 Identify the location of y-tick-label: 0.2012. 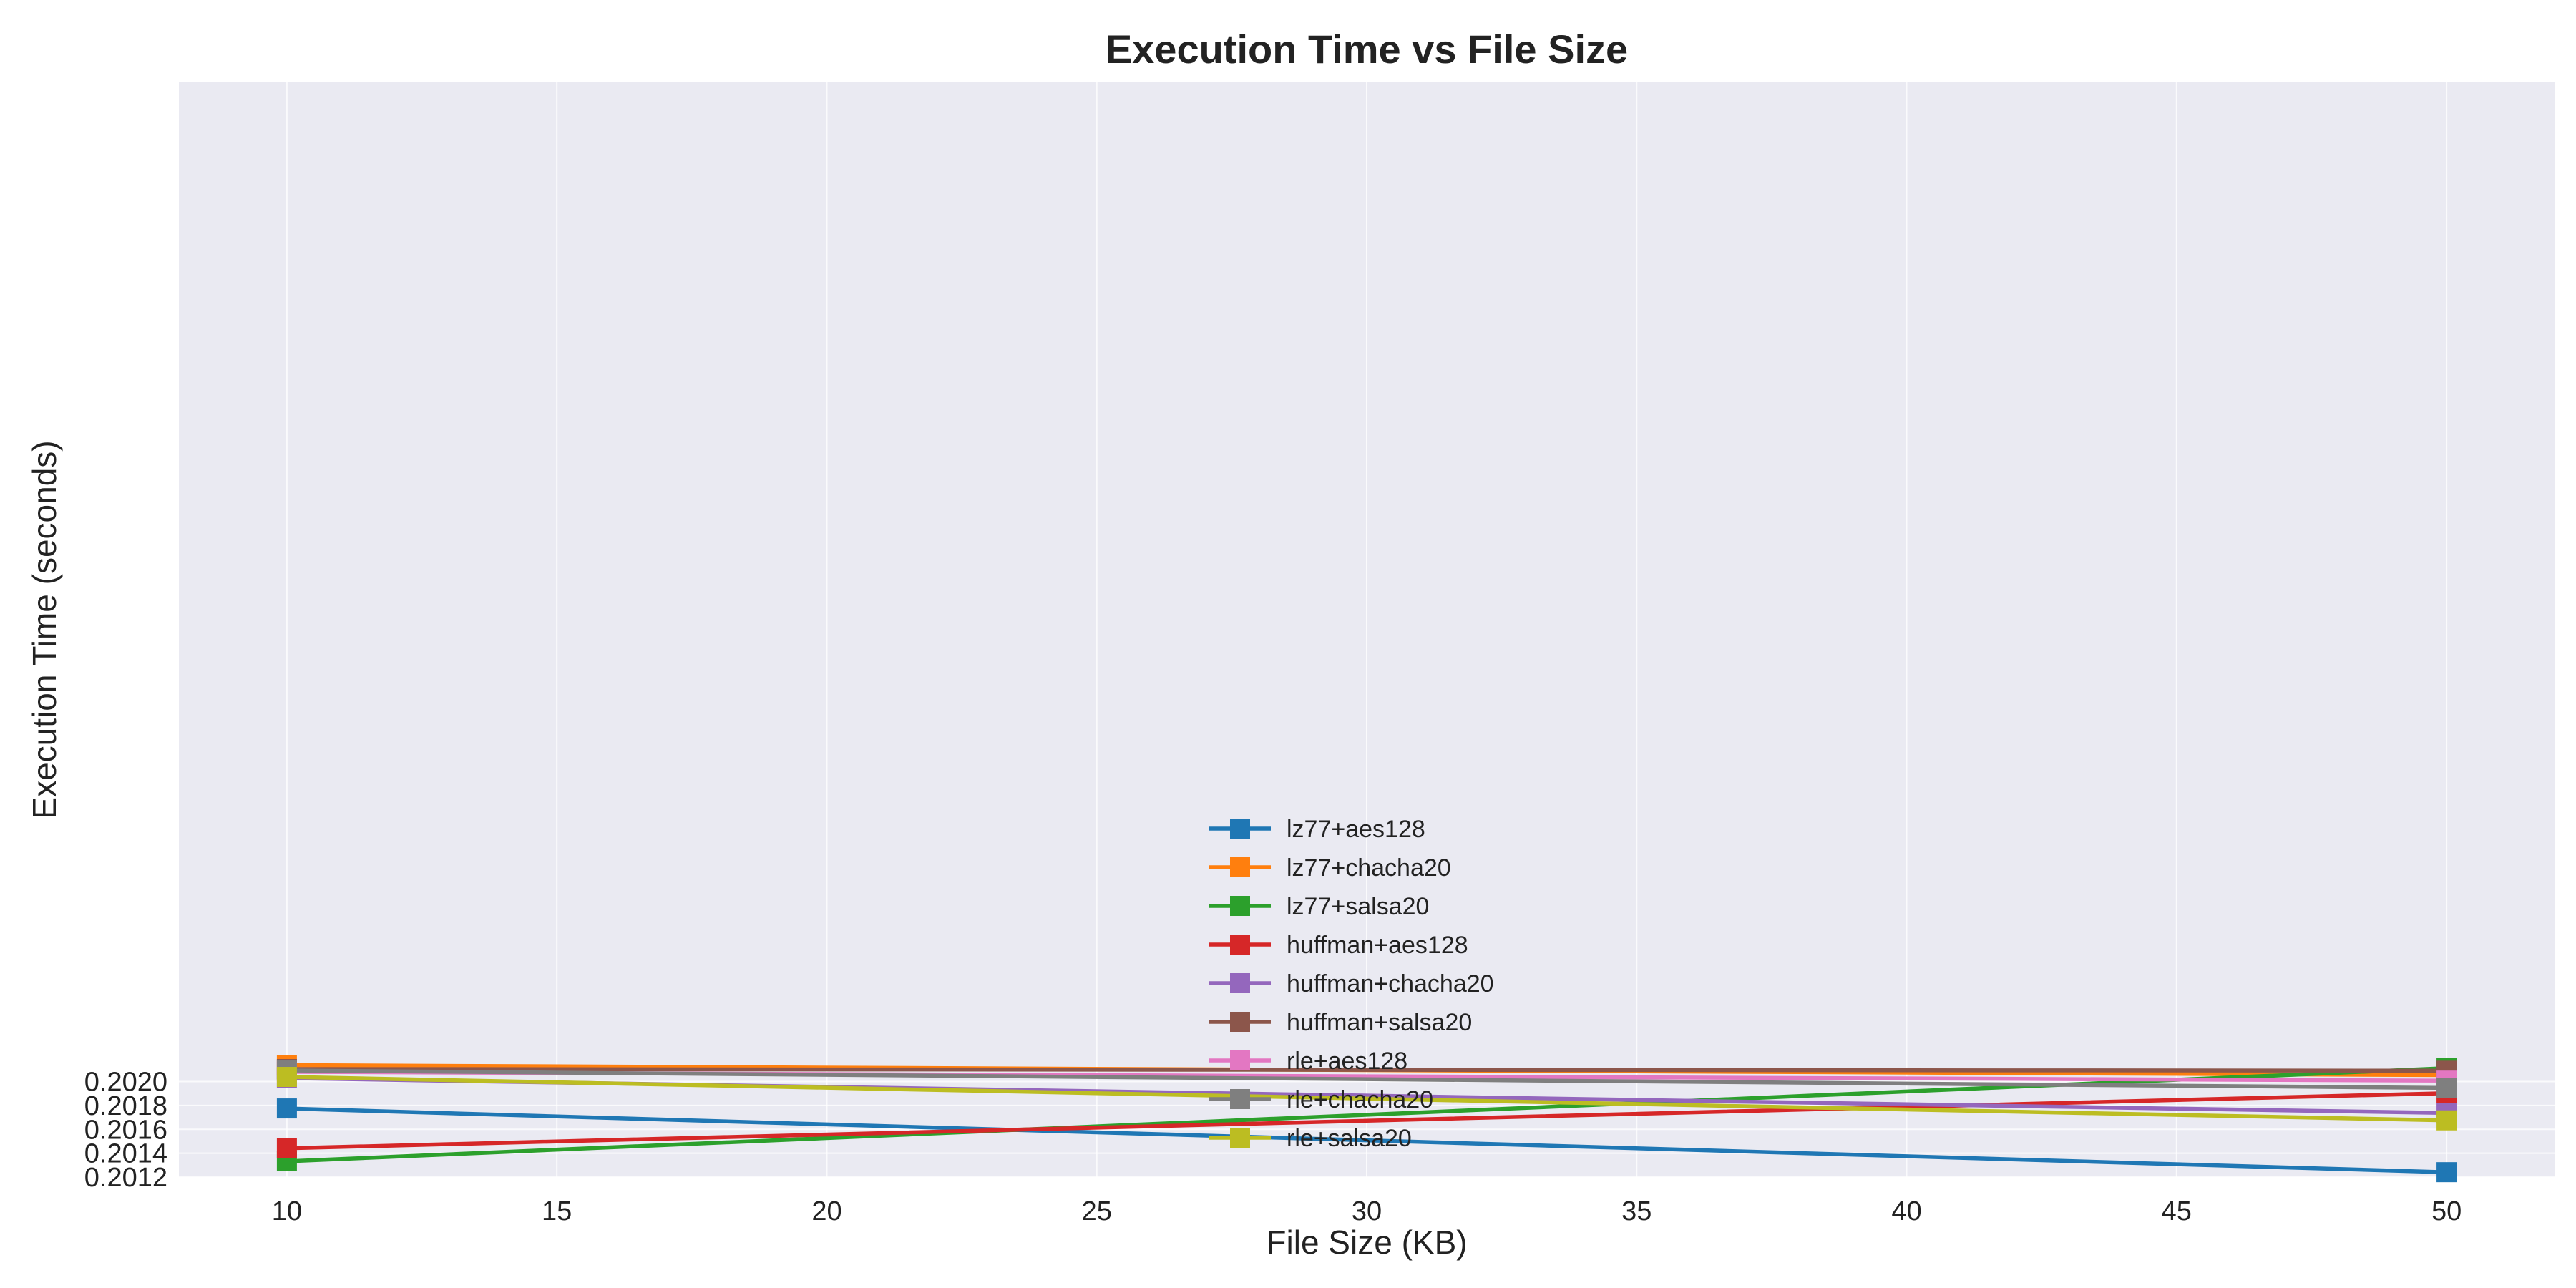
(125, 1178).